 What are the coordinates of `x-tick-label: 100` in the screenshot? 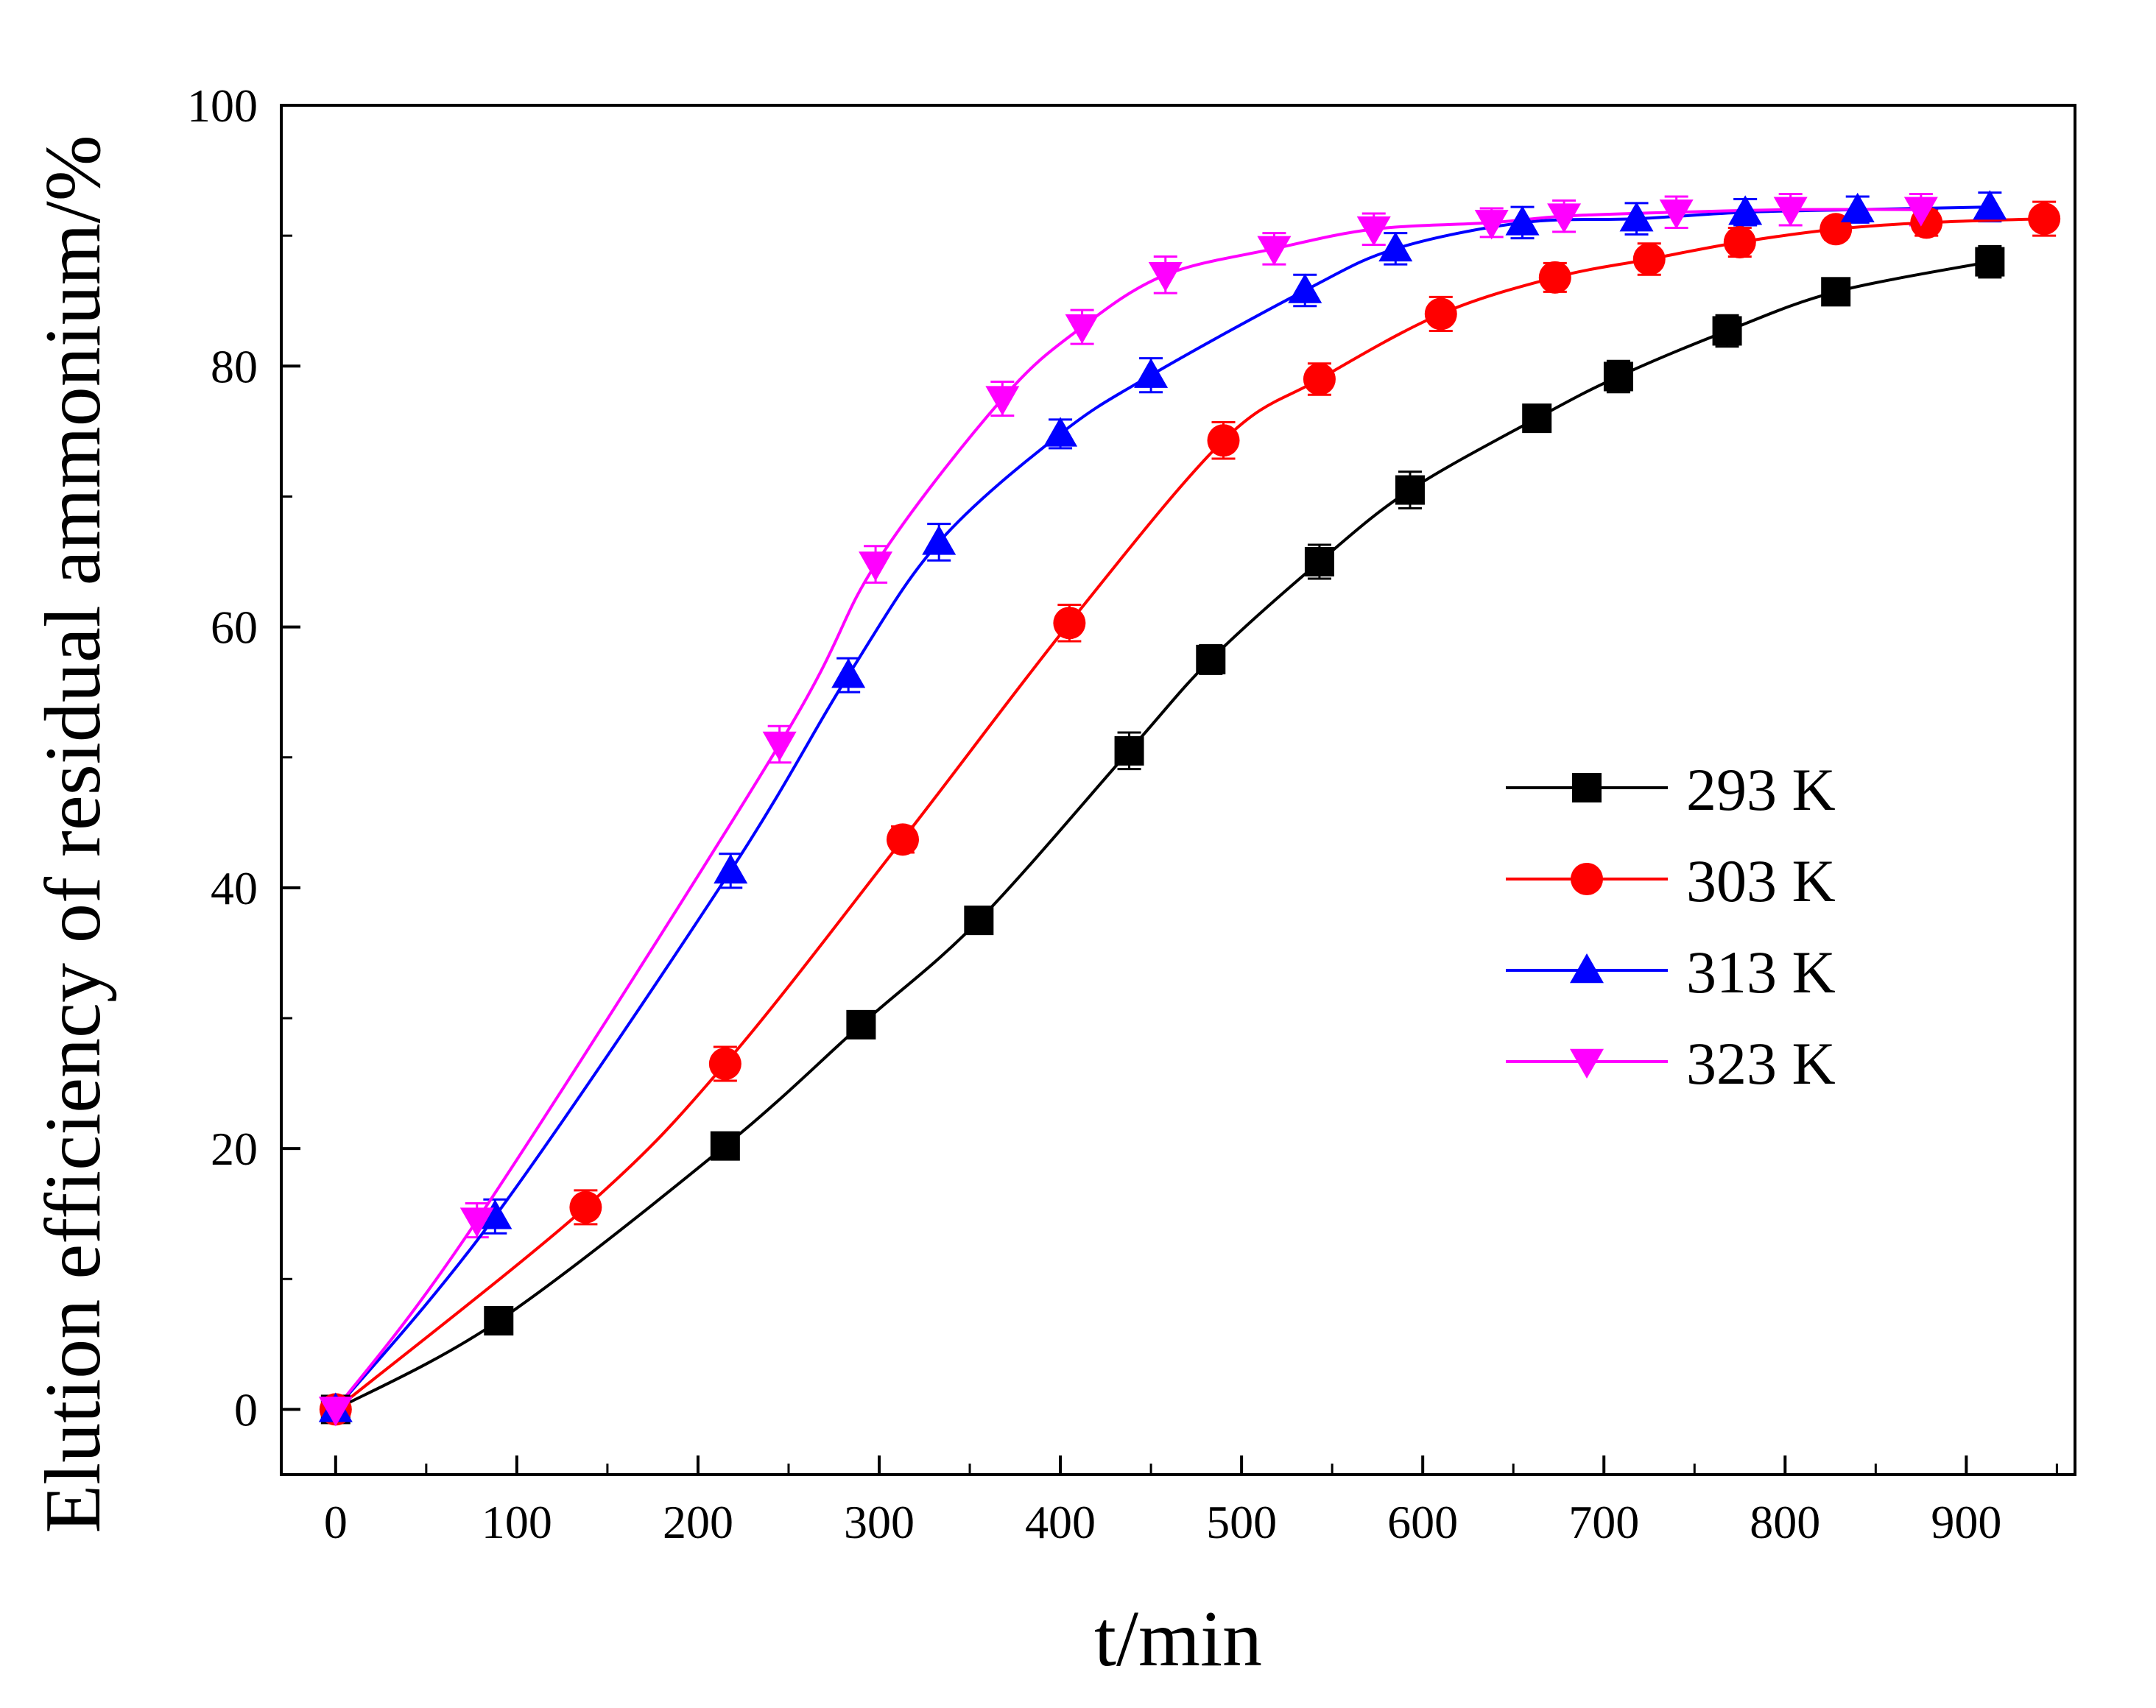 It's located at (517, 1522).